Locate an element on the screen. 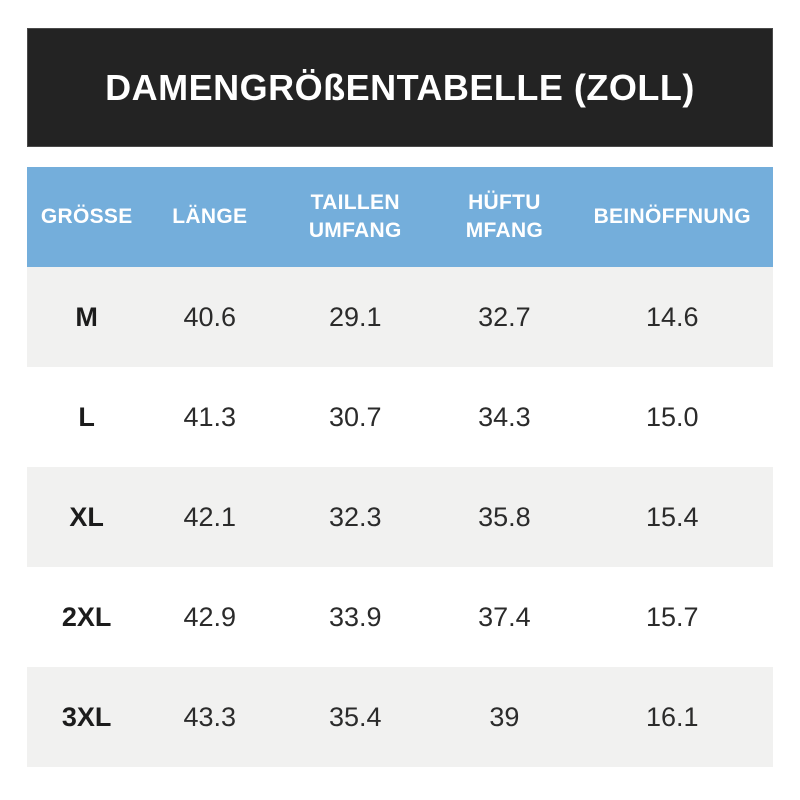 This screenshot has width=800, height=800. title-banner: DAMENGRÖßENTABELLE (ZOLL) is located at coordinates (400, 87).